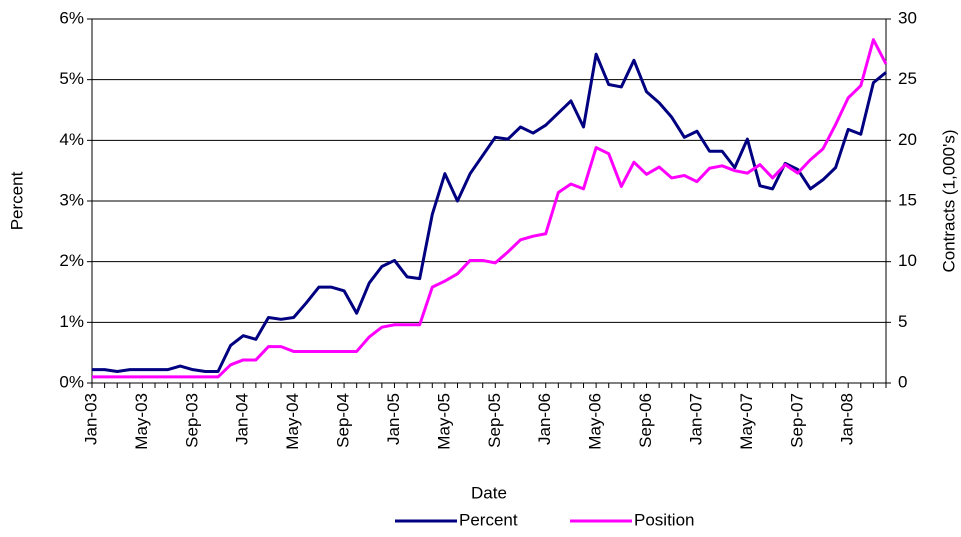 This screenshot has height=537, width=961. Describe the element at coordinates (90, 419) in the screenshot. I see `x-tick-label: Jan-03` at that location.